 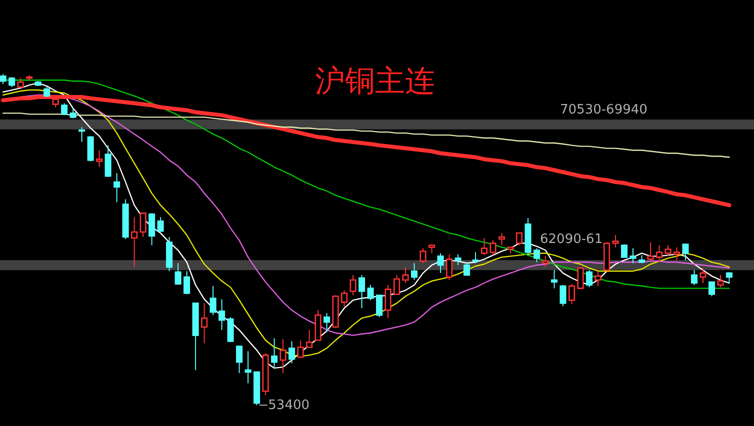 What do you see at coordinates (289, 406) in the screenshot?
I see `annotation: 53400` at bounding box center [289, 406].